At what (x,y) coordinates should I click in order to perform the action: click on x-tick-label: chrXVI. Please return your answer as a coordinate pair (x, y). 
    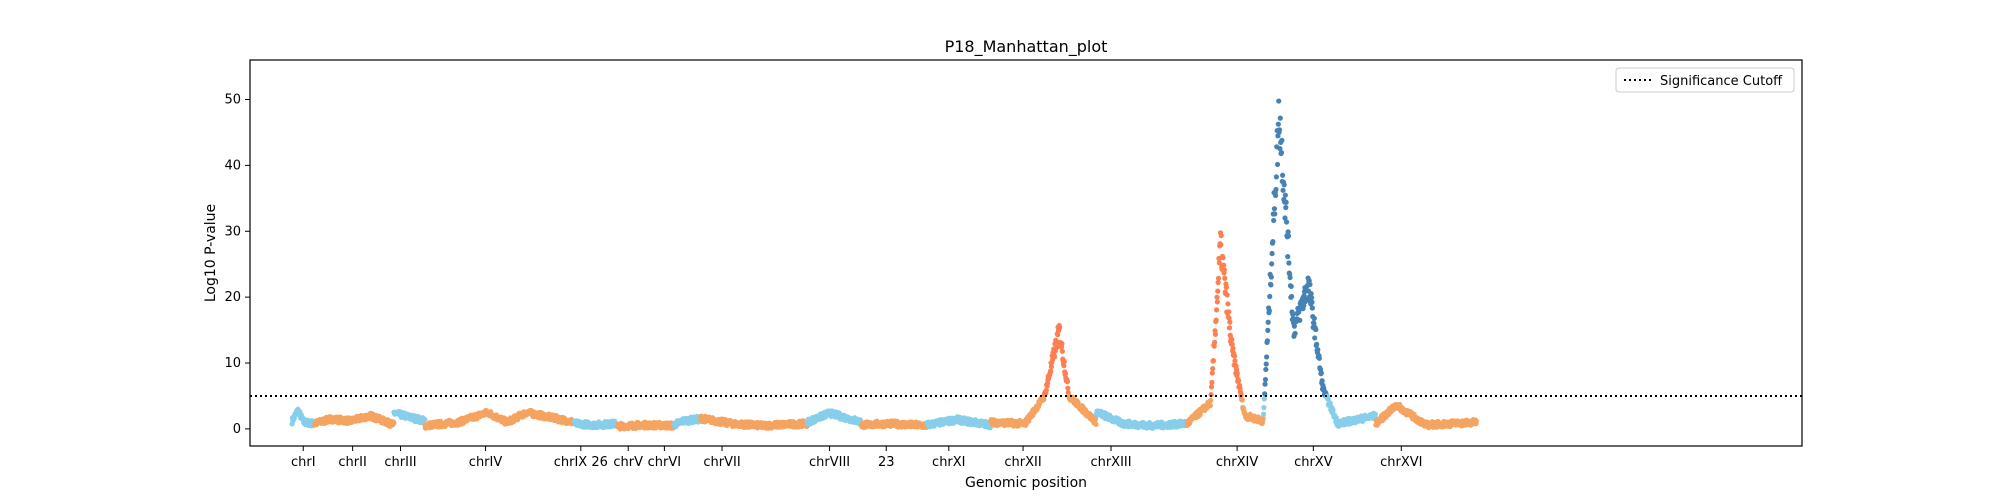
    Looking at the image, I should click on (1401, 462).